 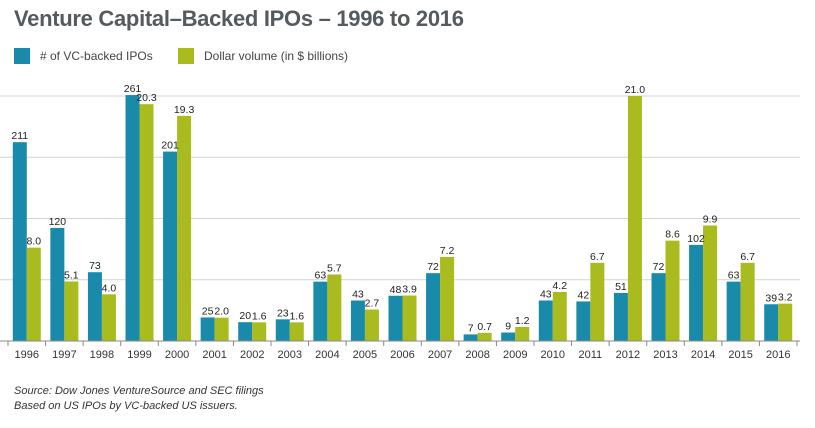 I want to click on x-tick-label: 2009, so click(x=515, y=355).